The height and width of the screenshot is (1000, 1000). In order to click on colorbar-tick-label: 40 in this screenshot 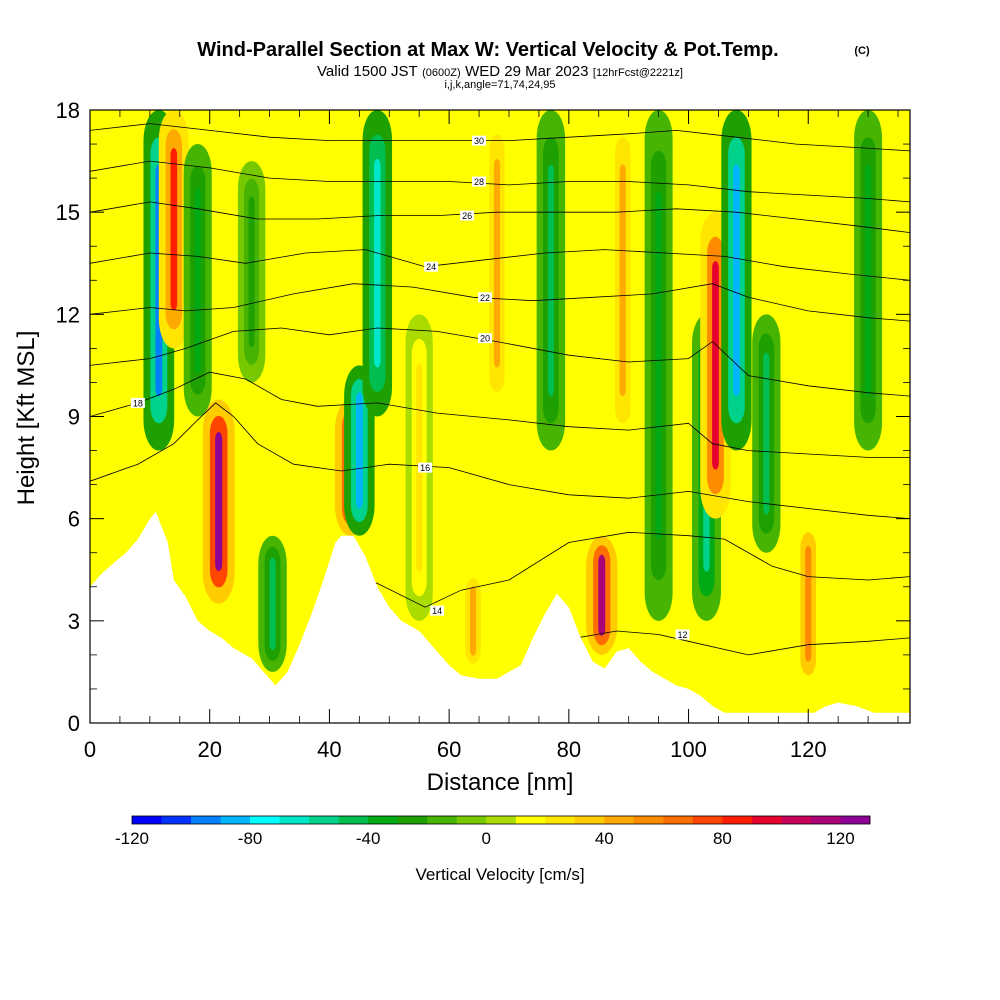, I will do `click(604, 838)`.